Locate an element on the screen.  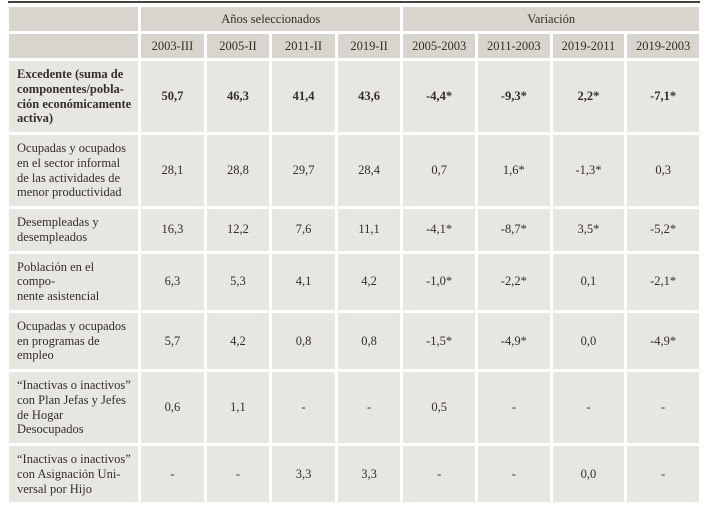
value-cell: 4,1 is located at coordinates (303, 281).